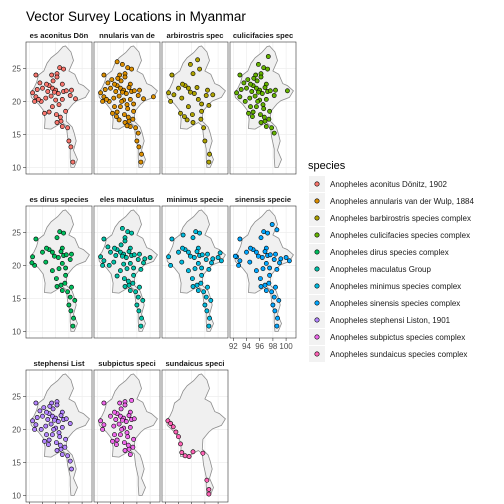 The height and width of the screenshot is (504, 504). I want to click on facet-strip-label: culicifacies spec, so click(263, 35).